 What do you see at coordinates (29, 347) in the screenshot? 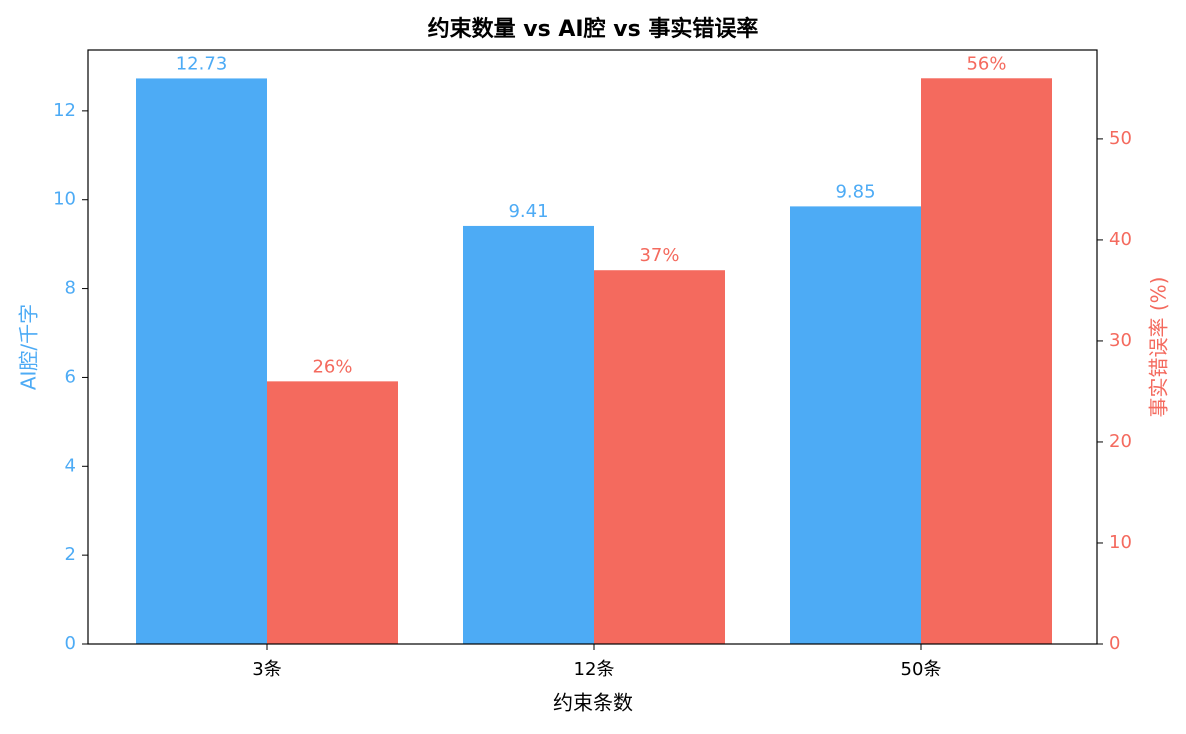
I see `y-axis-label: AI腔/千字` at bounding box center [29, 347].